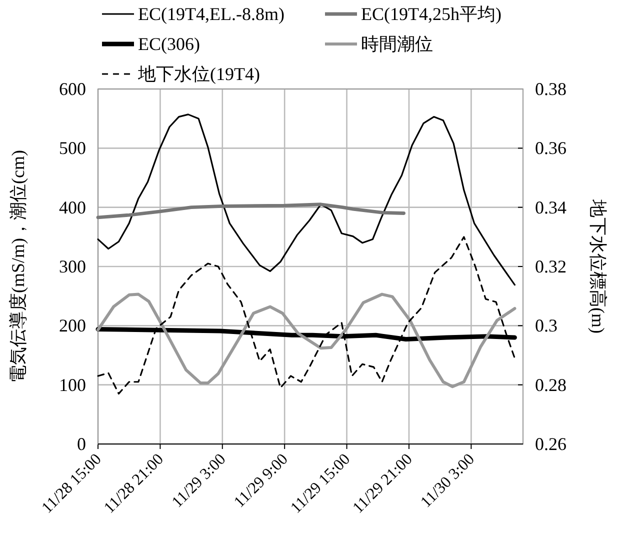 The width and height of the screenshot is (617, 547). Describe the element at coordinates (550, 148) in the screenshot. I see `y2-tick-label: 0.36` at that location.